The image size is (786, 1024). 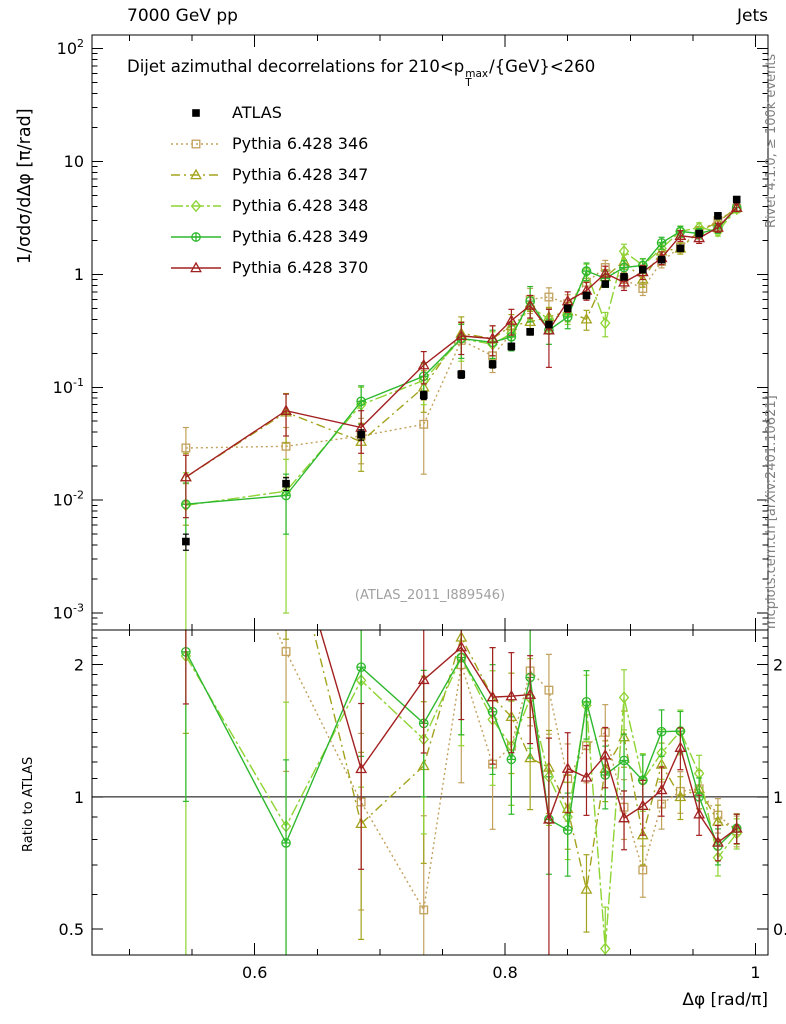 What do you see at coordinates (725, 1000) in the screenshot?
I see `x-axis-title: Δφ [rad/π]` at bounding box center [725, 1000].